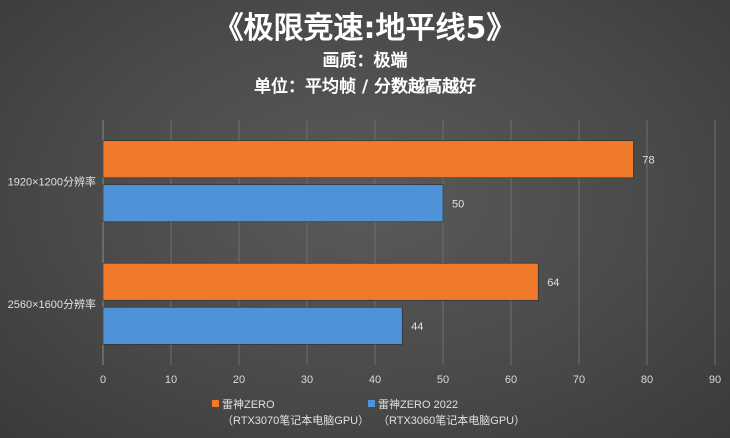  Describe the element at coordinates (295, 420) in the screenshot. I see `legend-label-sub: （RTX3070笔记本电脑GPU）` at that location.